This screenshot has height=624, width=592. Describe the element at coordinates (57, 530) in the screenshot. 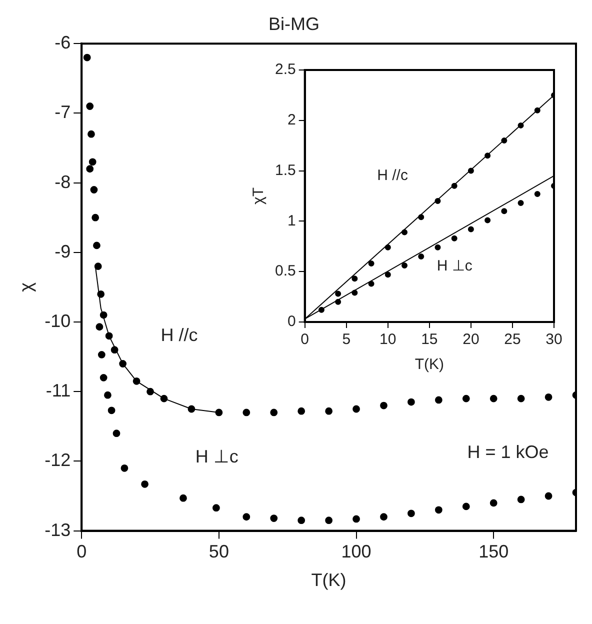

I see `y-tick-label: -13` at that location.